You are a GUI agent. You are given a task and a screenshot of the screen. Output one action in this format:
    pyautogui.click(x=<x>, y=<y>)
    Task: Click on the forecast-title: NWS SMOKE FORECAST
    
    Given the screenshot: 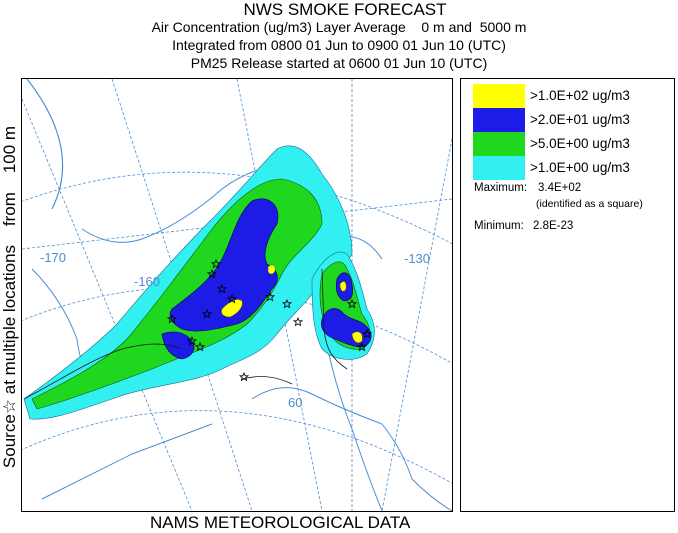 What is the action you would take?
    pyautogui.click(x=345, y=9)
    